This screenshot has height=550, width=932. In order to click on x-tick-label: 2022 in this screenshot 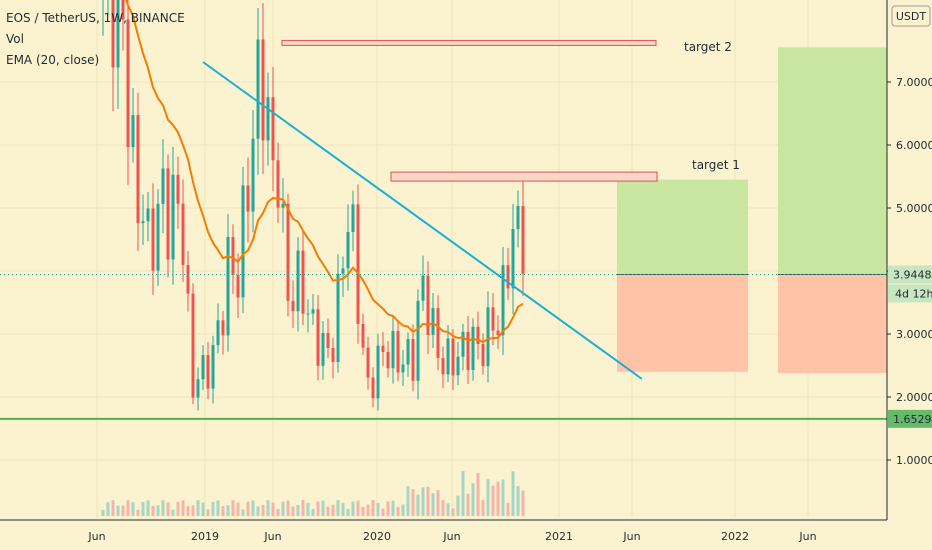, I will do `click(735, 536)`.